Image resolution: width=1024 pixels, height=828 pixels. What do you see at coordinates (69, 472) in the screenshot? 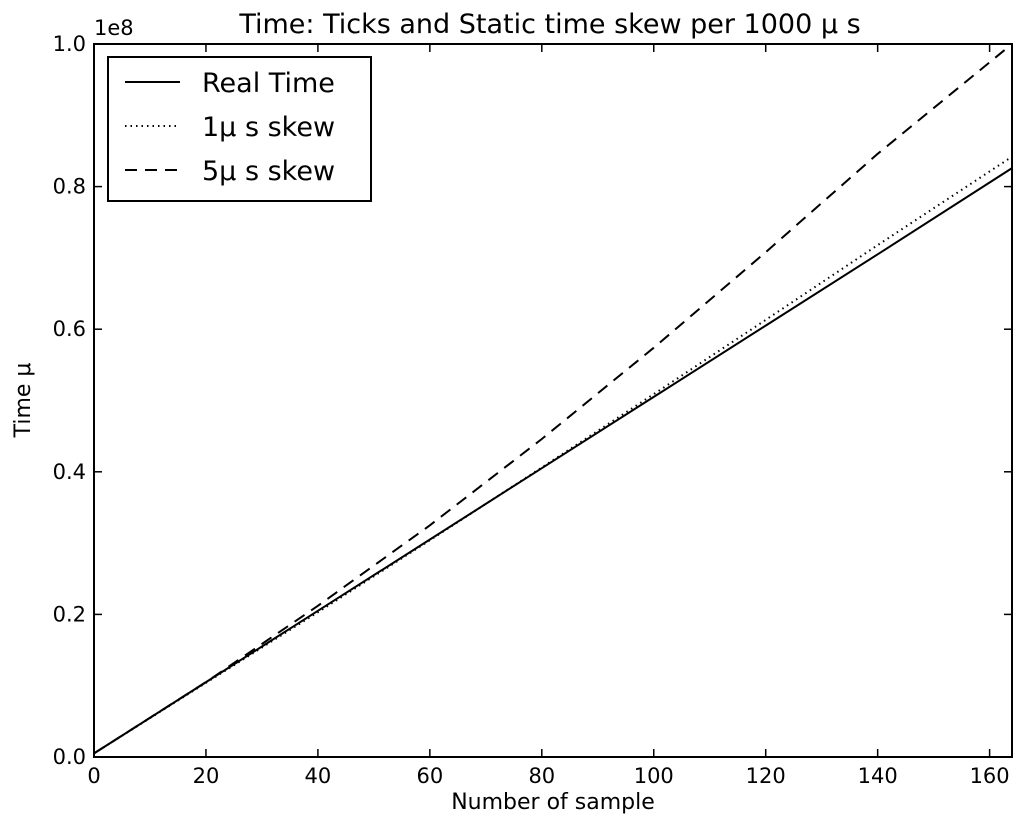
I see `y-tick-label: 0.4` at bounding box center [69, 472].